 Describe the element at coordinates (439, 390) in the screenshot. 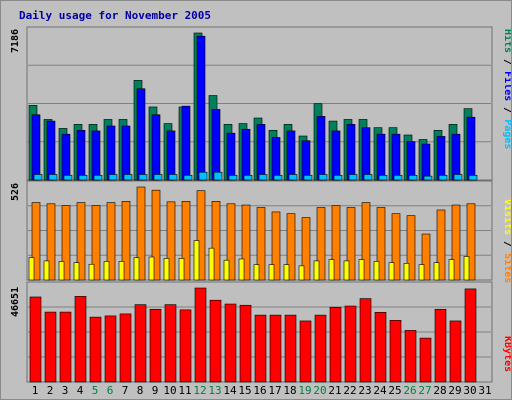

I see `x-tick-label: 28` at that location.